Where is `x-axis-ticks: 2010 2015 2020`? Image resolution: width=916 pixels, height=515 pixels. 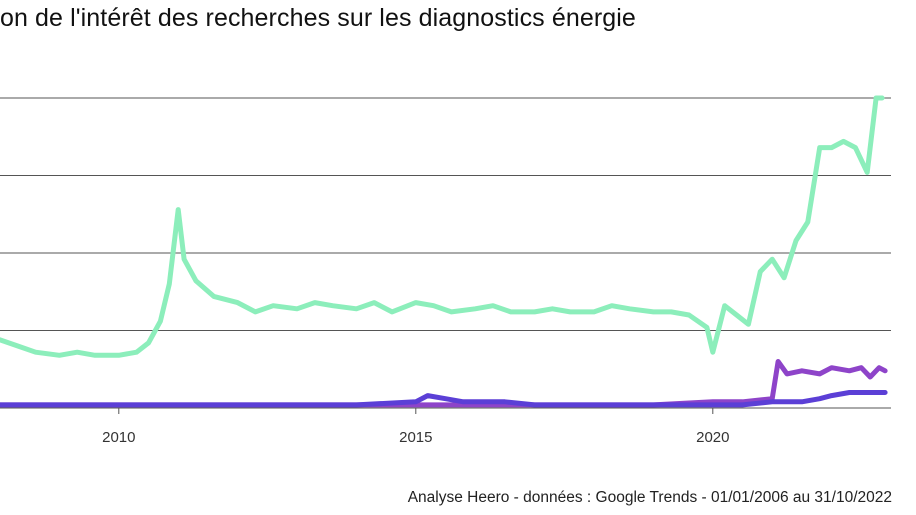
x-axis-ticks: 2010 2015 2020 is located at coordinates (415, 427).